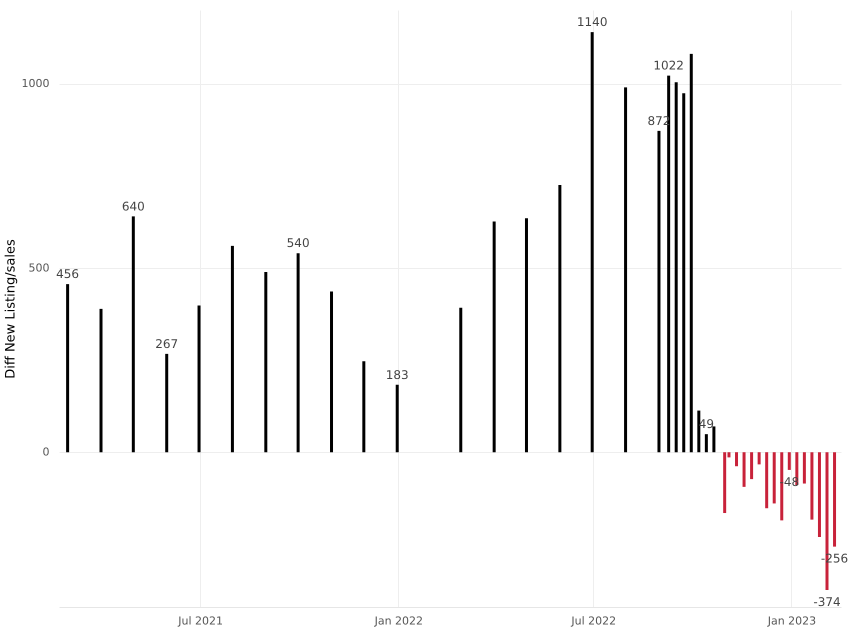  What do you see at coordinates (593, 621) in the screenshot?
I see `x-tick-label: Jul 2022` at bounding box center [593, 621].